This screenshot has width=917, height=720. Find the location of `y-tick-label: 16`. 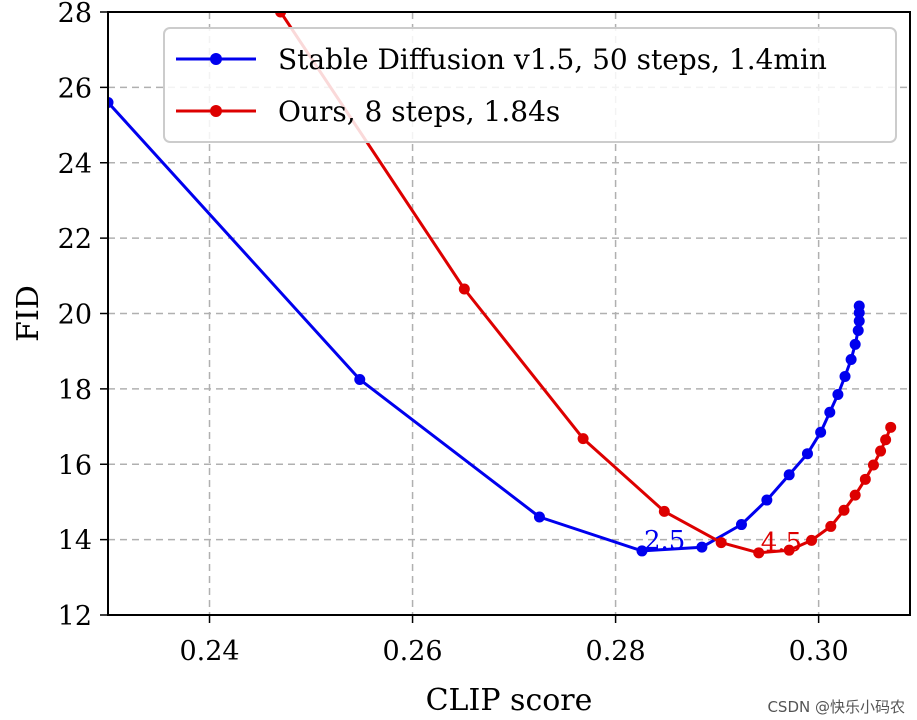

y-tick-label: 16 is located at coordinates (75, 465).